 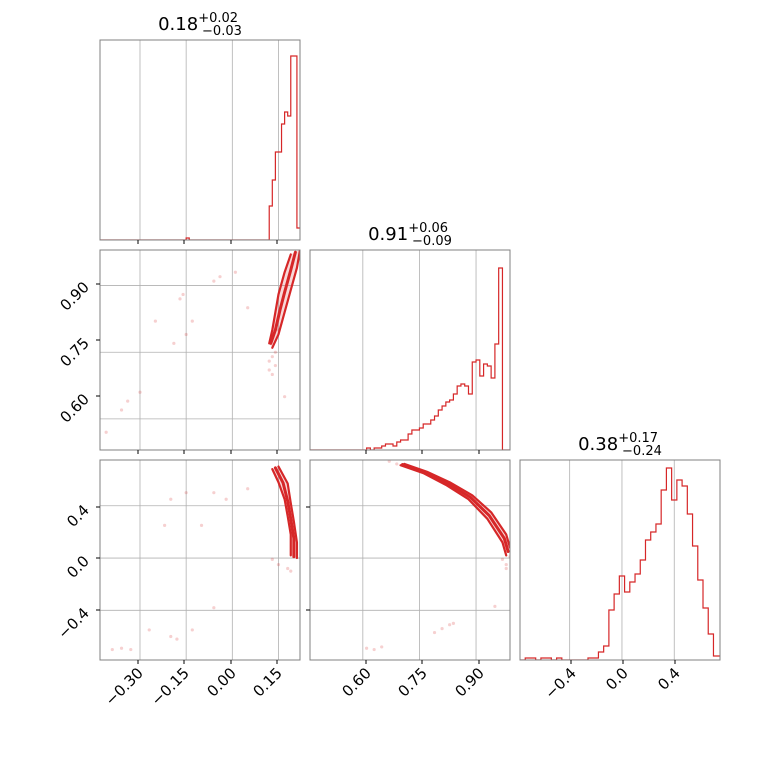 What do you see at coordinates (78, 567) in the screenshot?
I see `ytick-label-row2-1: 0.0` at bounding box center [78, 567].